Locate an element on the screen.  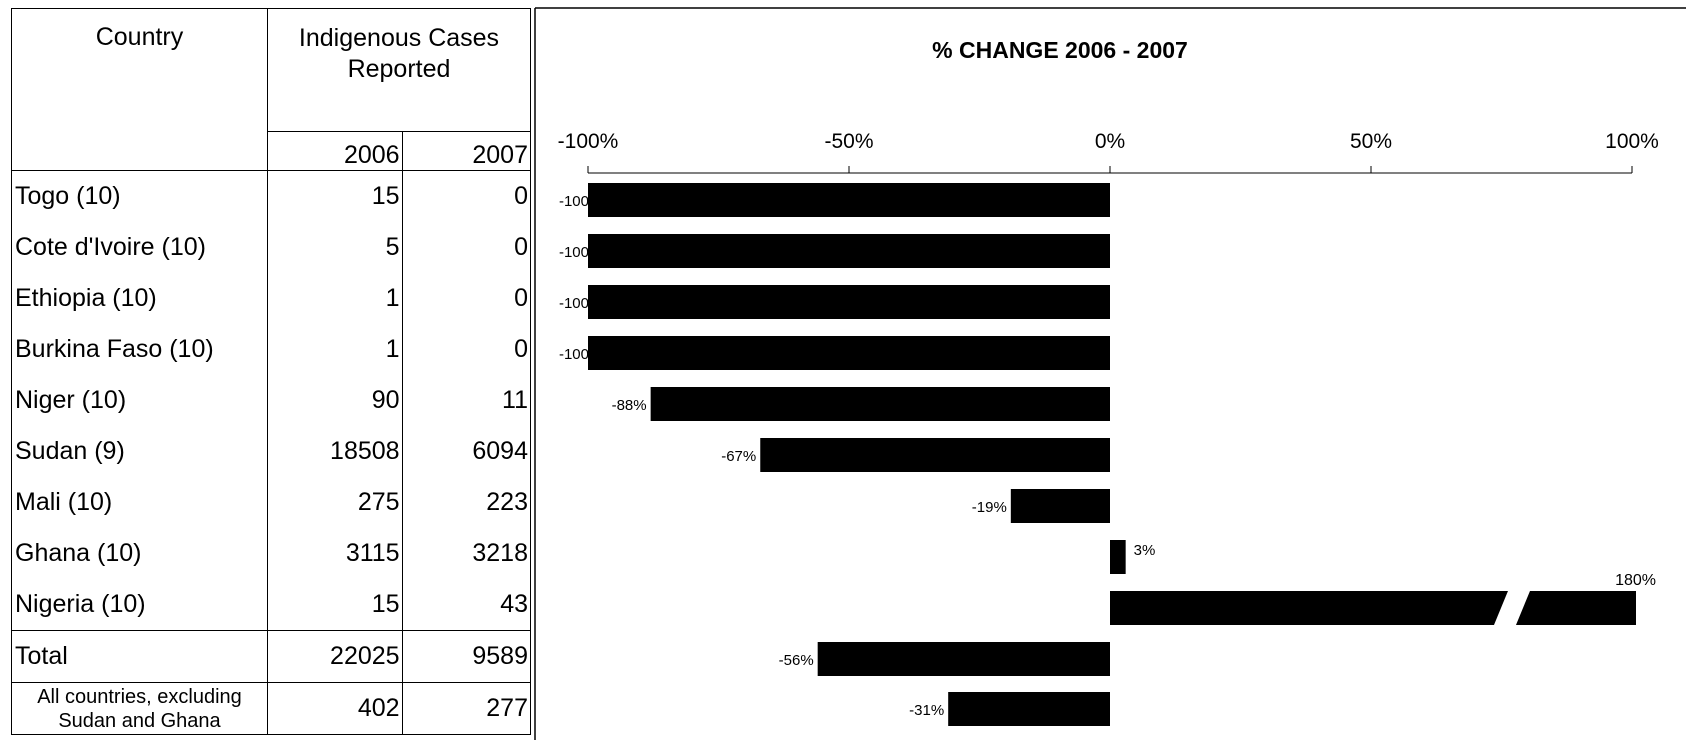
country-cell: Ghana (10) is located at coordinates (139, 553).